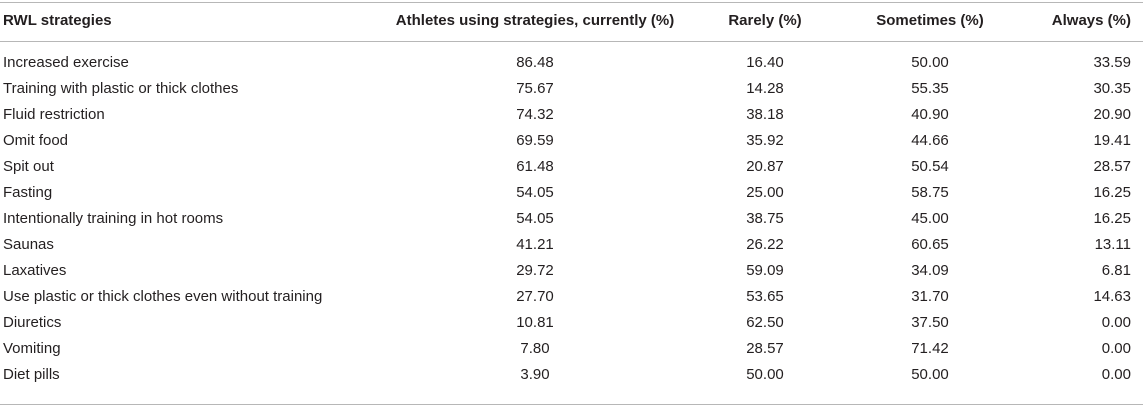 This screenshot has height=408, width=1143. What do you see at coordinates (571, 2) in the screenshot?
I see `table-top-rule` at bounding box center [571, 2].